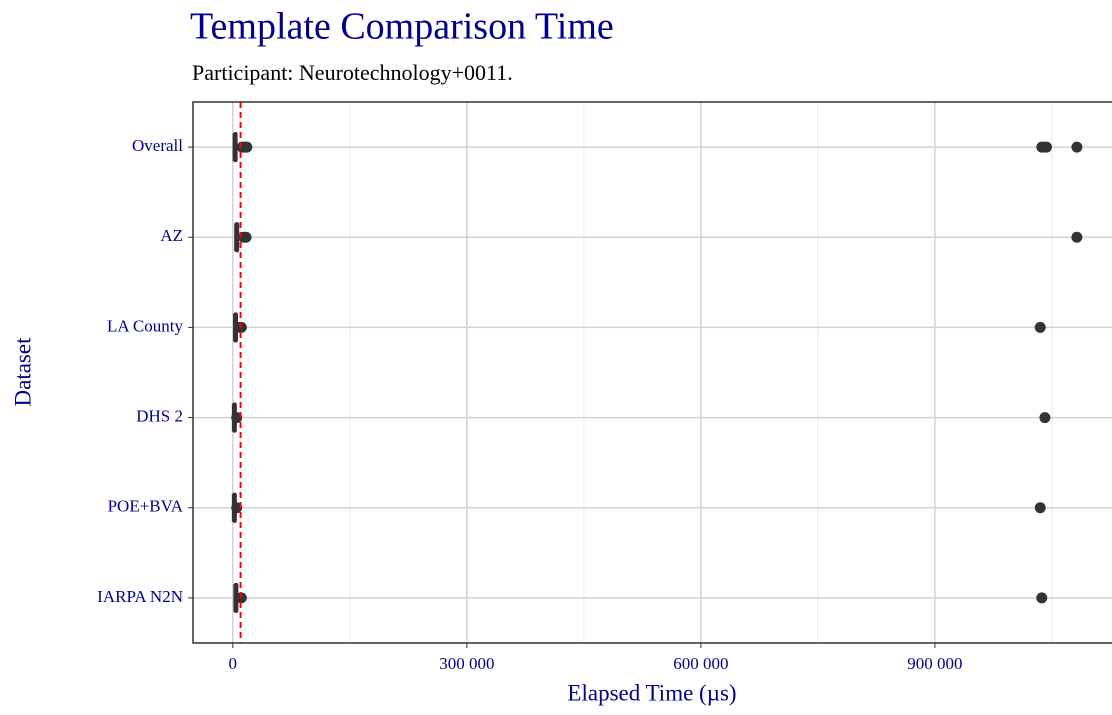 The width and height of the screenshot is (1112, 715). Describe the element at coordinates (157, 145) in the screenshot. I see `y-tick-label: Overall` at that location.